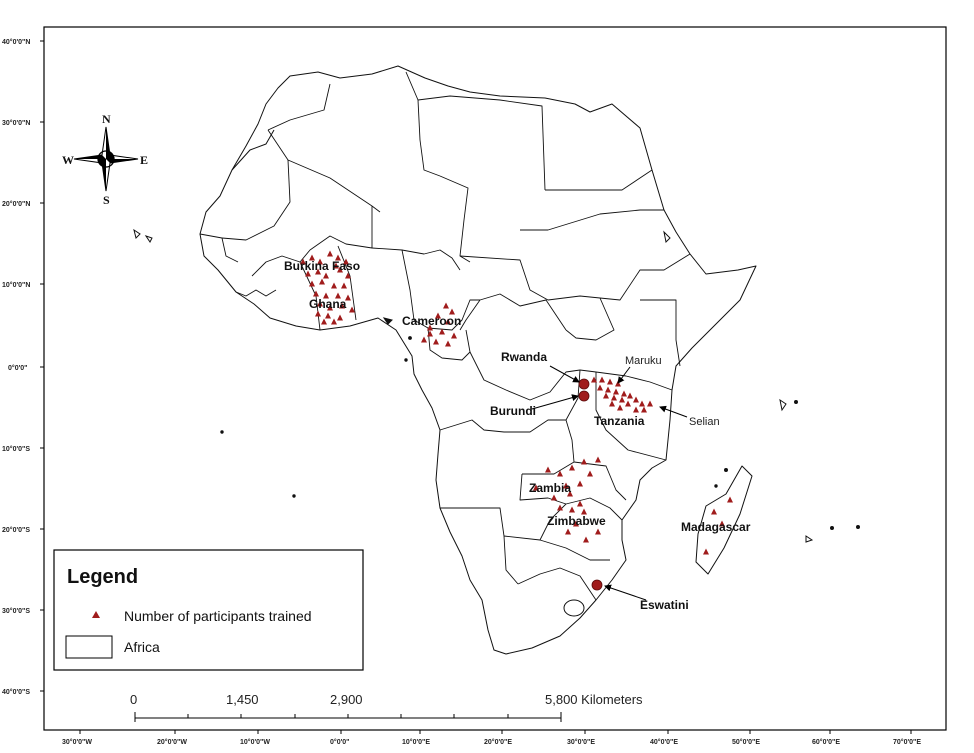 This screenshot has height=753, width=974. Describe the element at coordinates (590, 484) in the screenshot. I see `cluster-markers` at that location.